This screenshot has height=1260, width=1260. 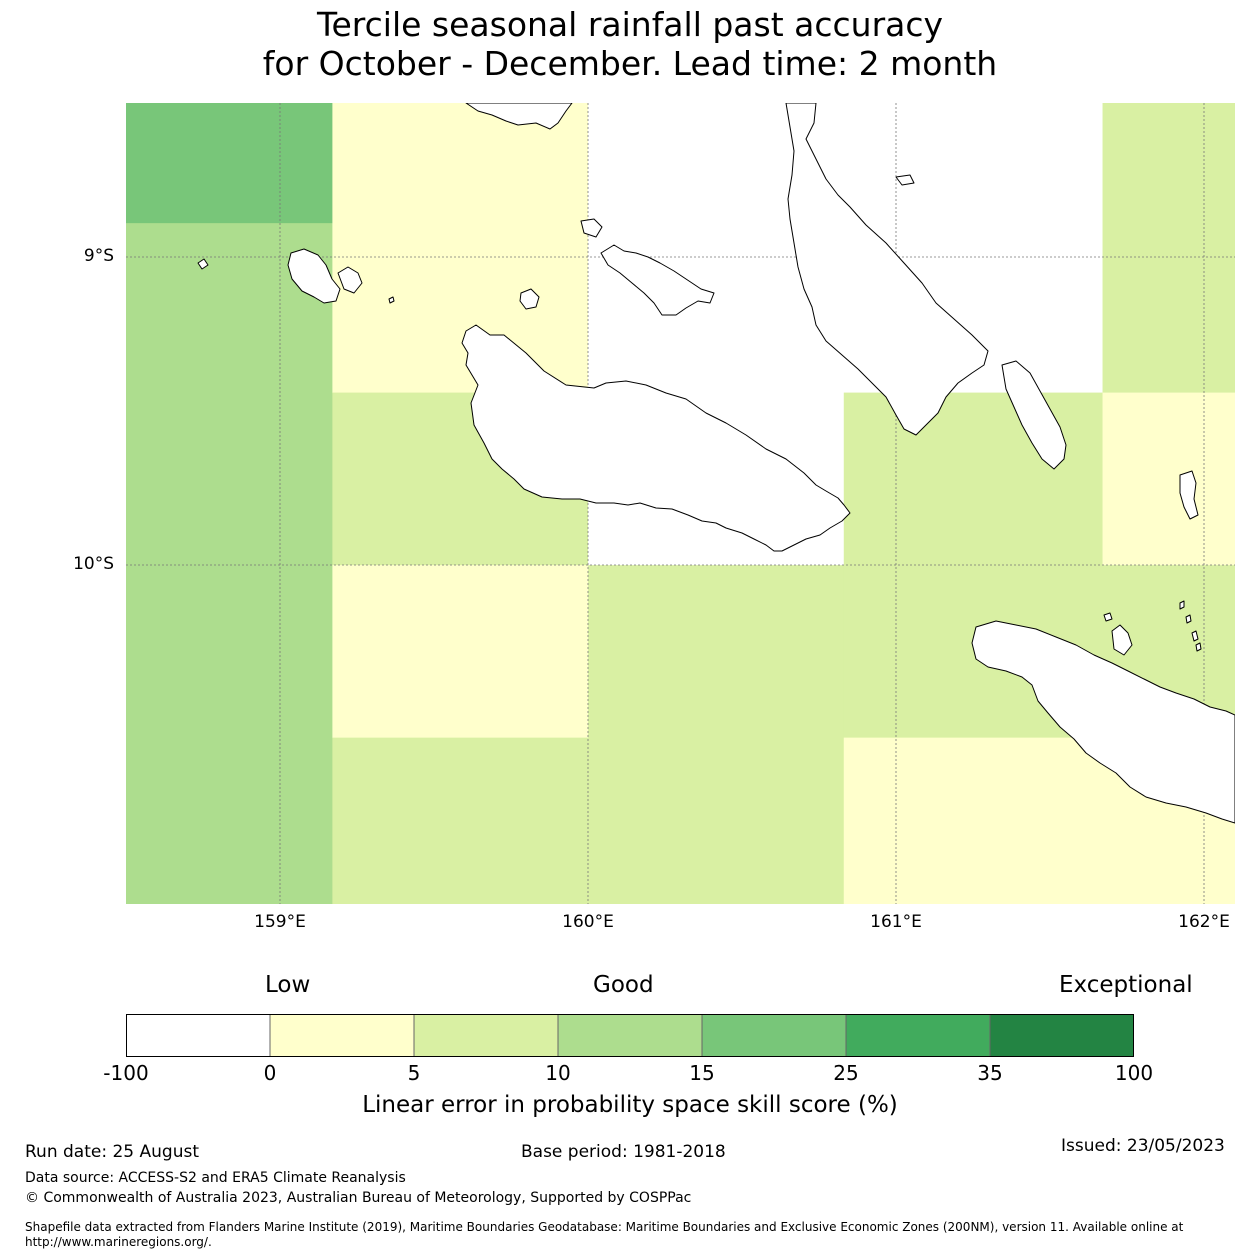 I want to click on coastline-islet-d, so click(x=905, y=180).